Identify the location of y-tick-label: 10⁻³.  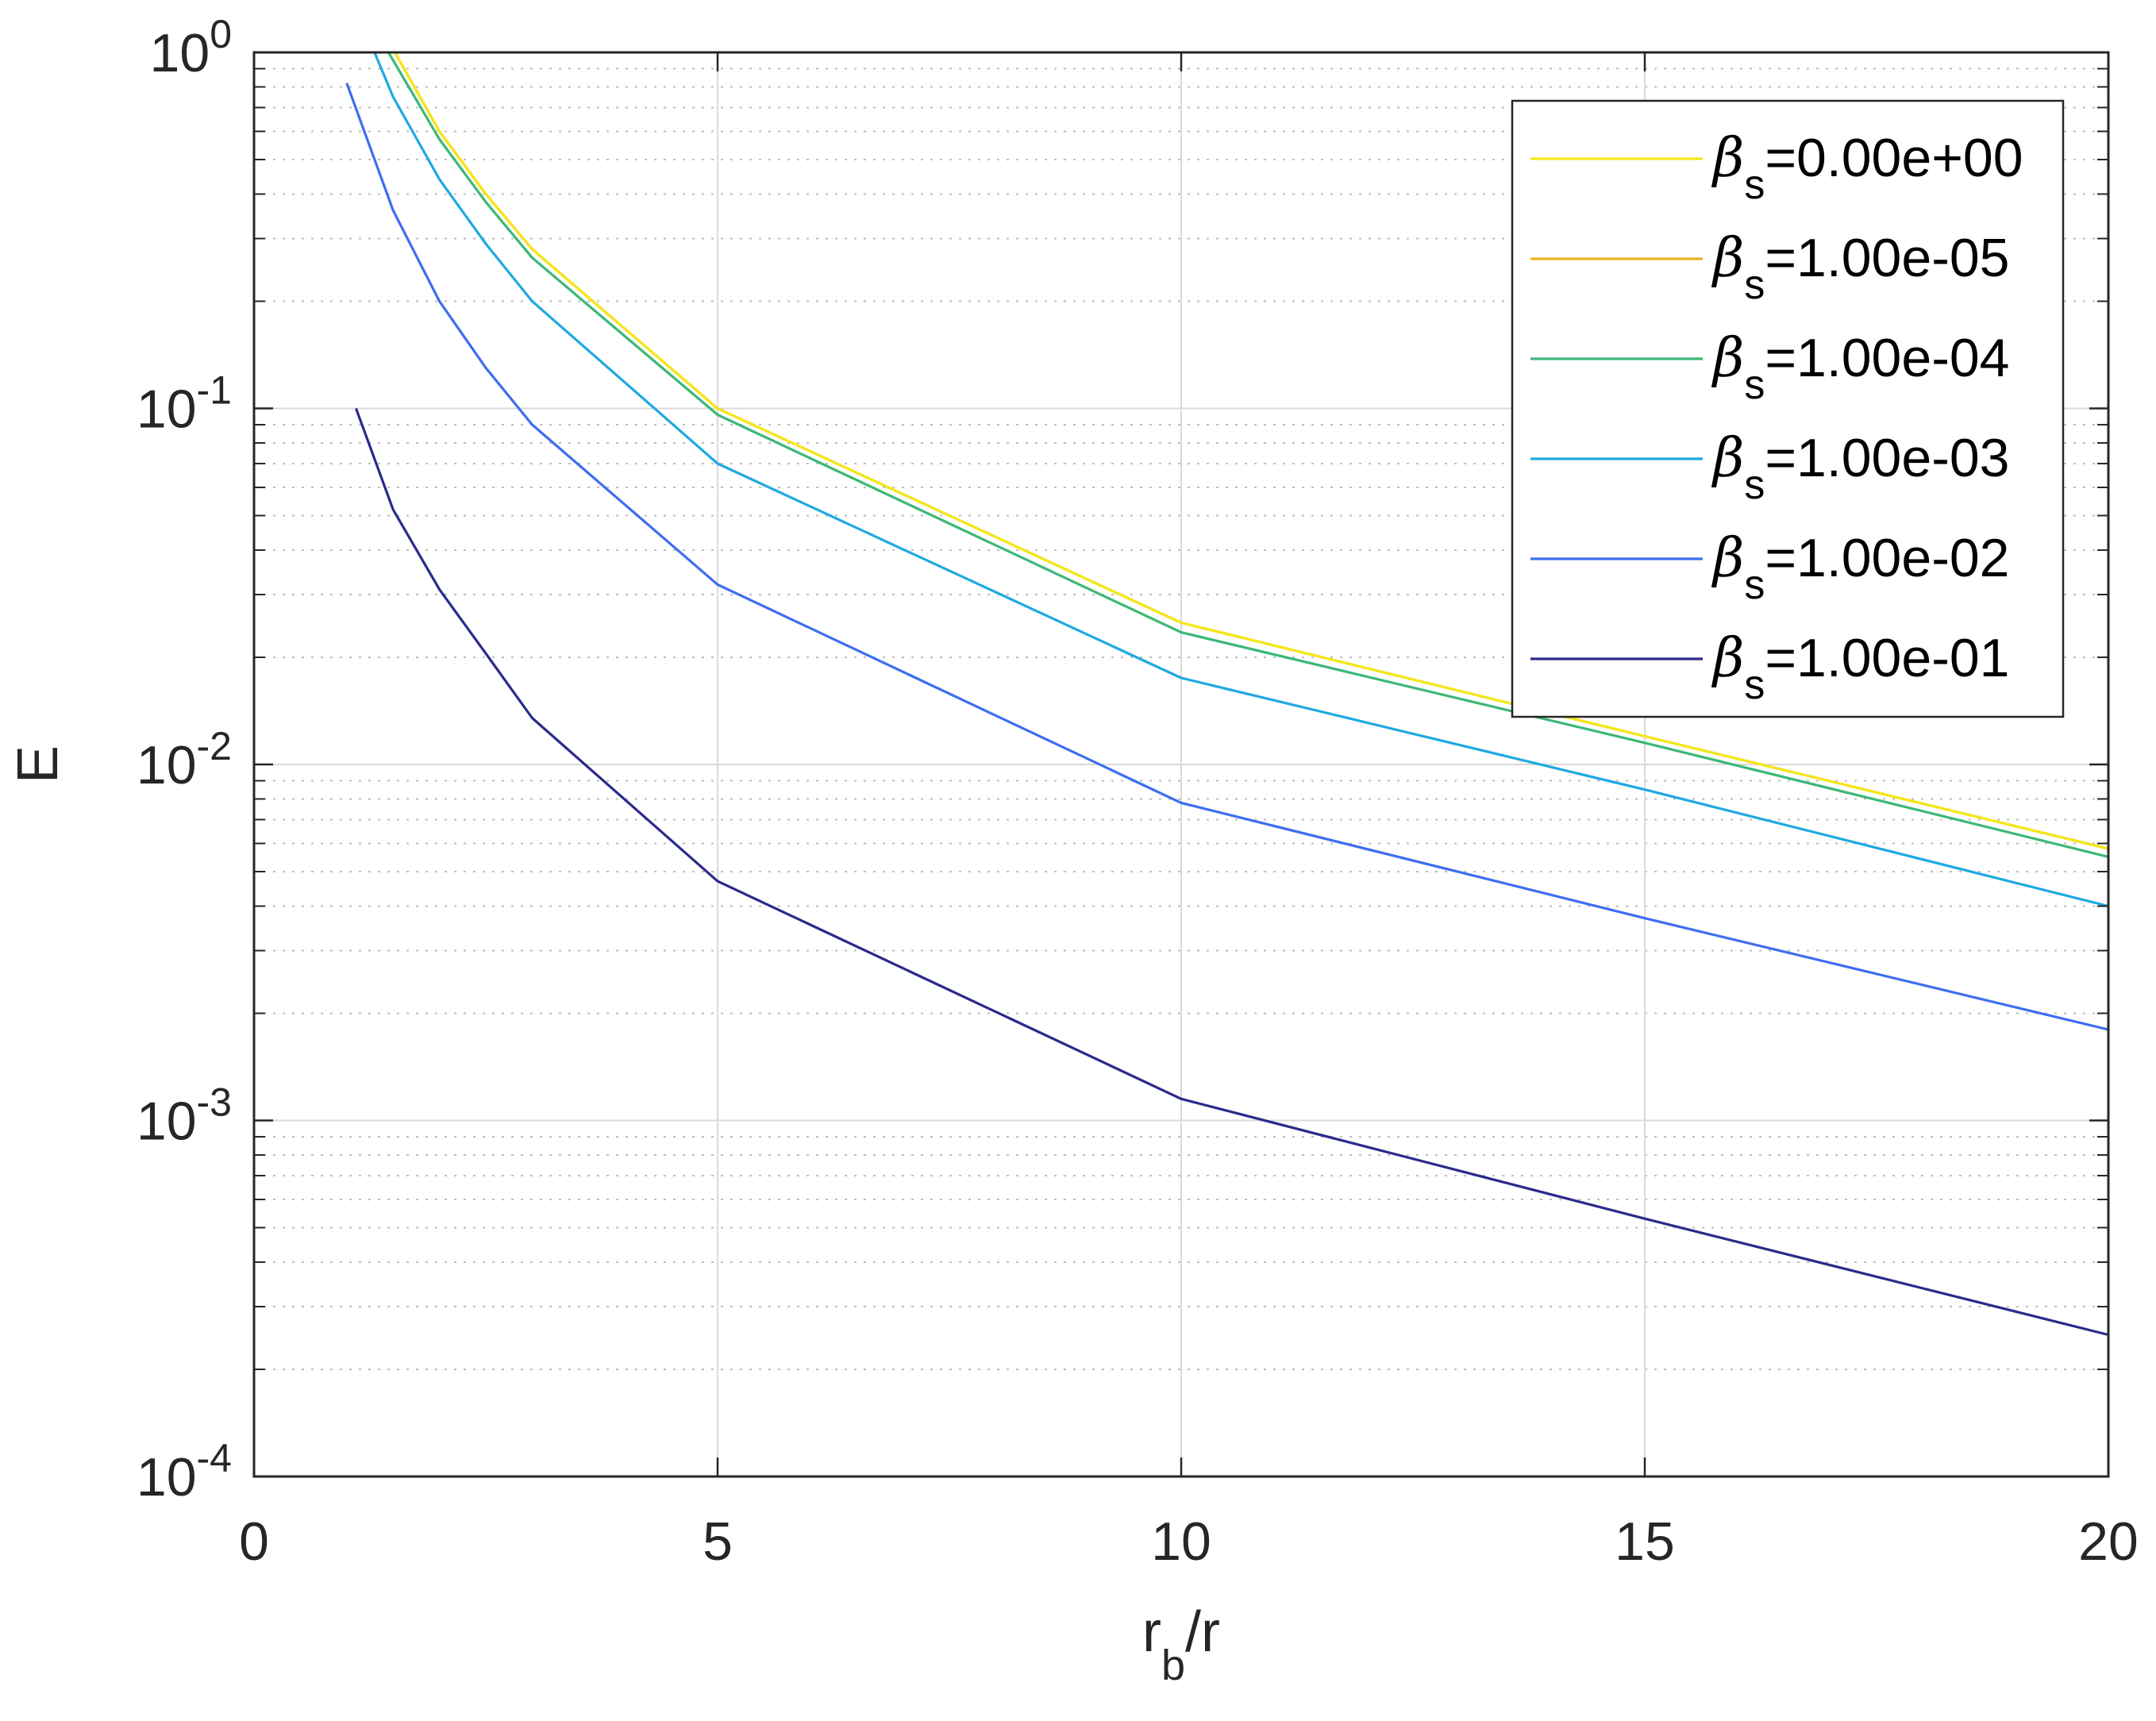
(184, 1116).